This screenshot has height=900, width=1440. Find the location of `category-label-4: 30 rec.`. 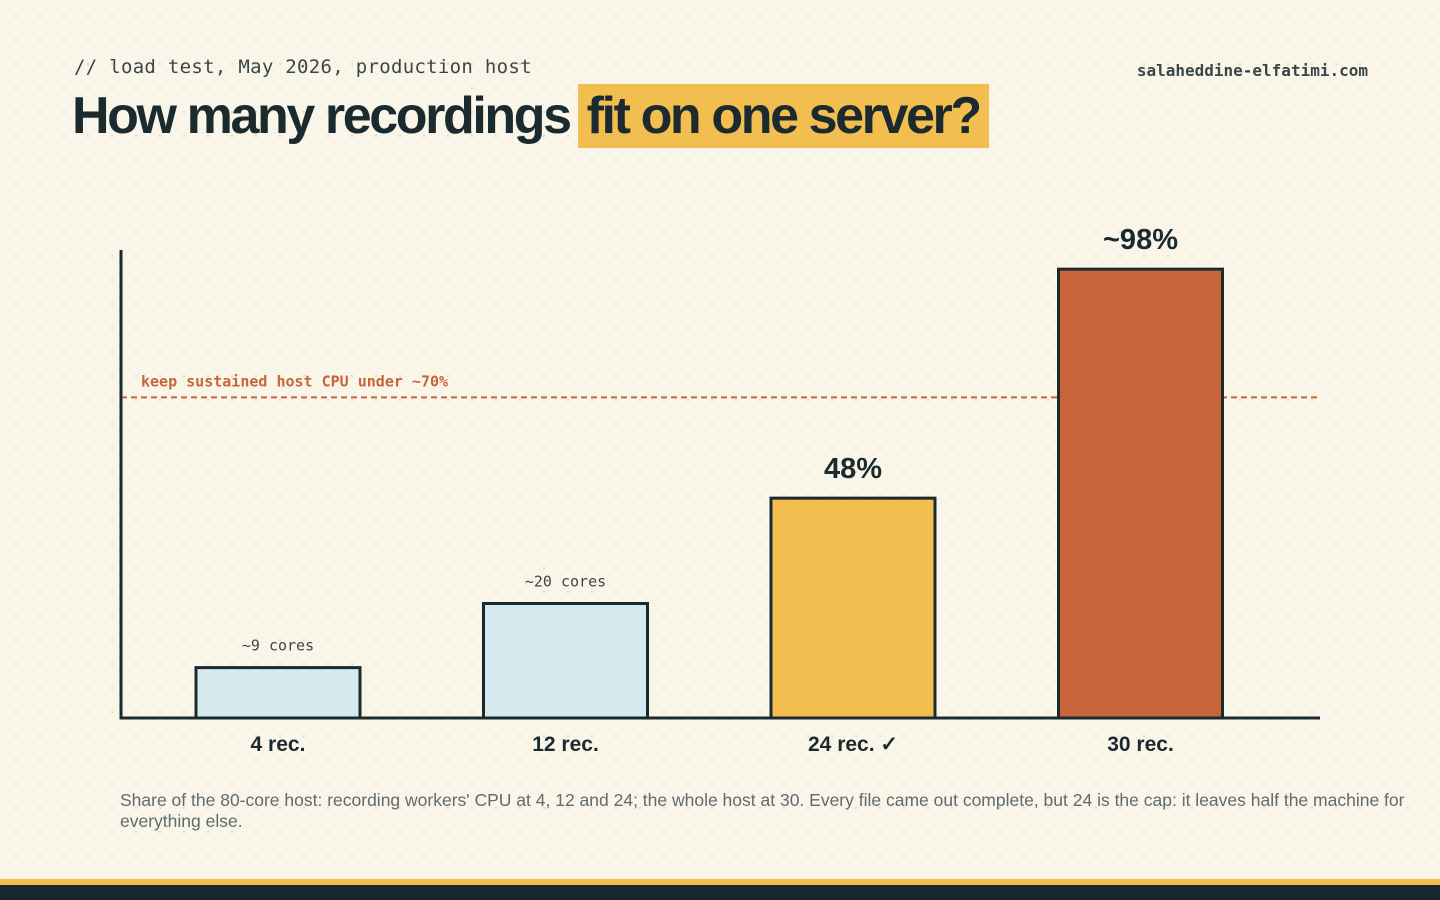

category-label-4: 30 rec. is located at coordinates (1140, 744).